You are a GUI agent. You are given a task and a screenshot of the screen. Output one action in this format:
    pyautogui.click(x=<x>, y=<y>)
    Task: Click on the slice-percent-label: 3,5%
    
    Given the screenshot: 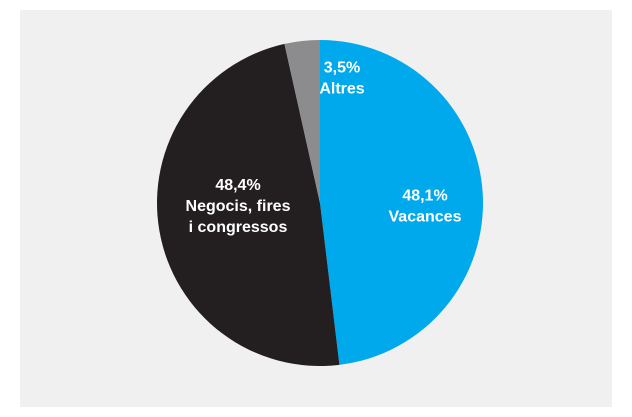 What is the action you would take?
    pyautogui.click(x=342, y=68)
    